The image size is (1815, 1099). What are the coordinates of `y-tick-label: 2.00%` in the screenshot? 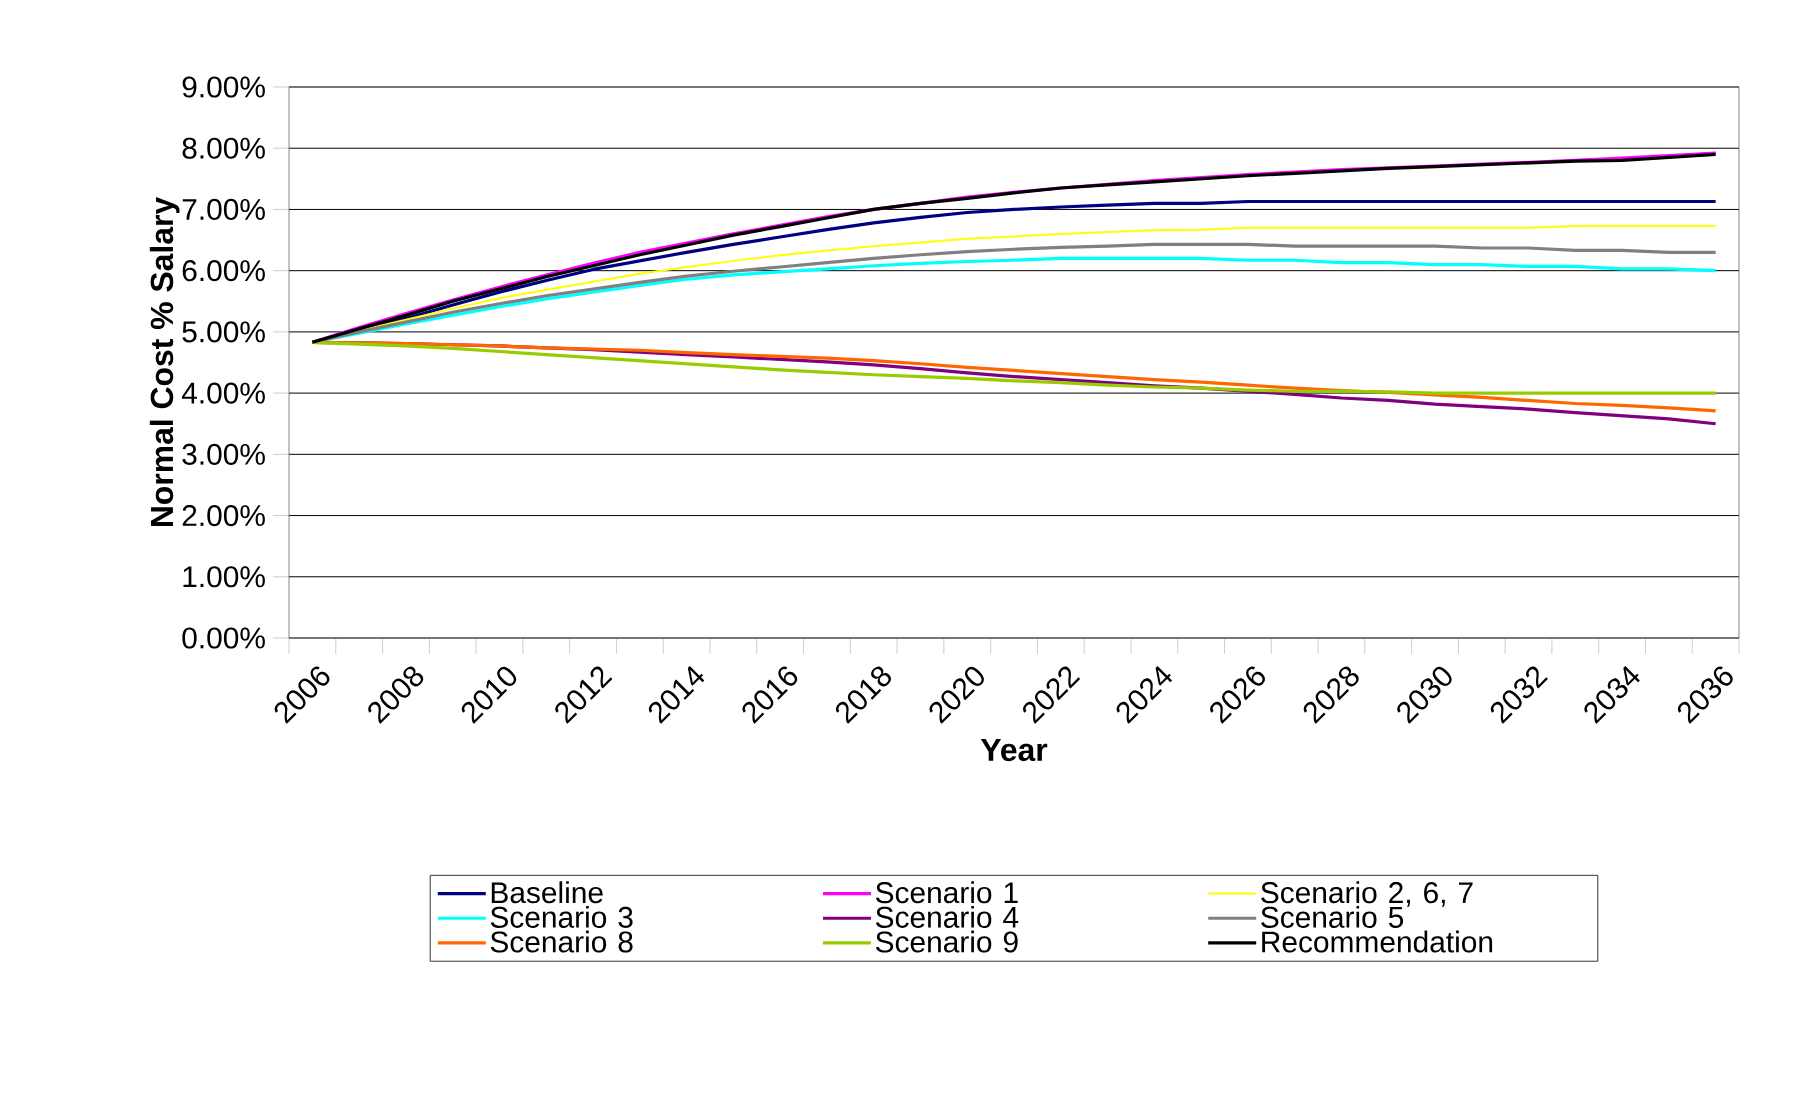 It's located at (223, 515).